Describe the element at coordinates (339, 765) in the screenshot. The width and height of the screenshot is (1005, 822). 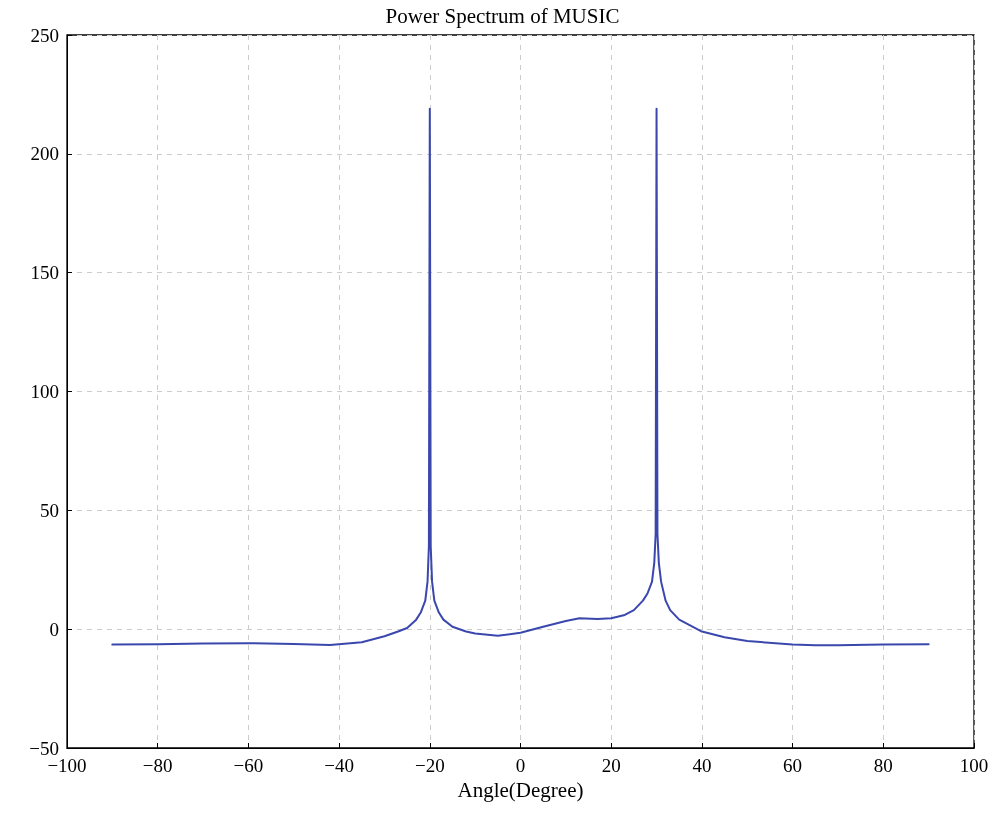
I see `x-tick-label: −40` at that location.